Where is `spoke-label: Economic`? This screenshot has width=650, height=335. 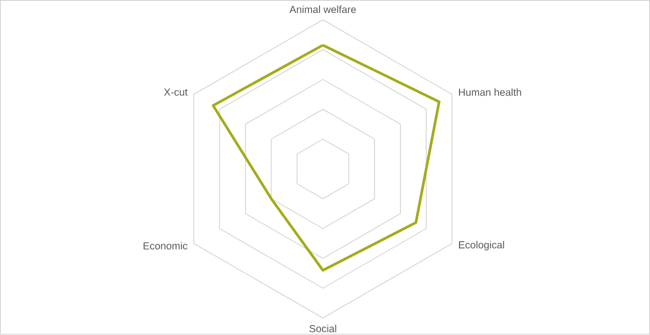 spoke-label: Economic is located at coordinates (166, 246).